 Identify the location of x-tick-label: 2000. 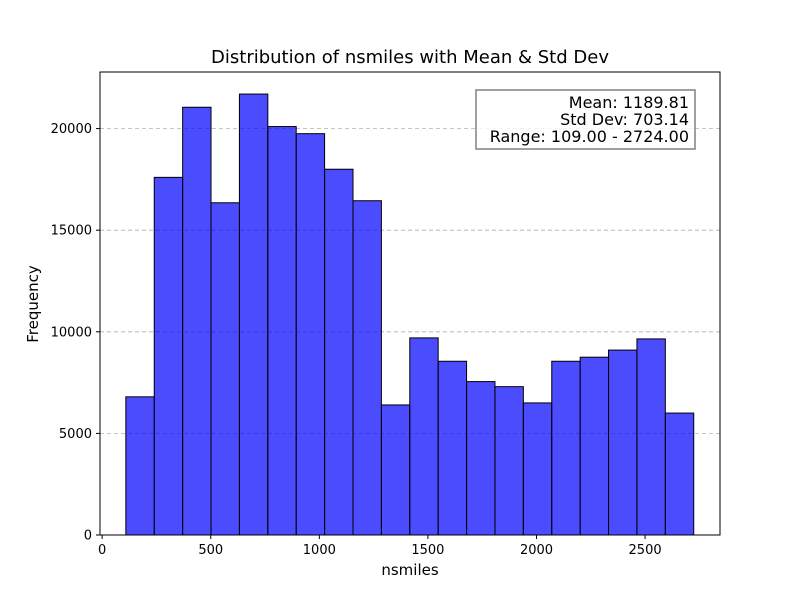
(536, 550).